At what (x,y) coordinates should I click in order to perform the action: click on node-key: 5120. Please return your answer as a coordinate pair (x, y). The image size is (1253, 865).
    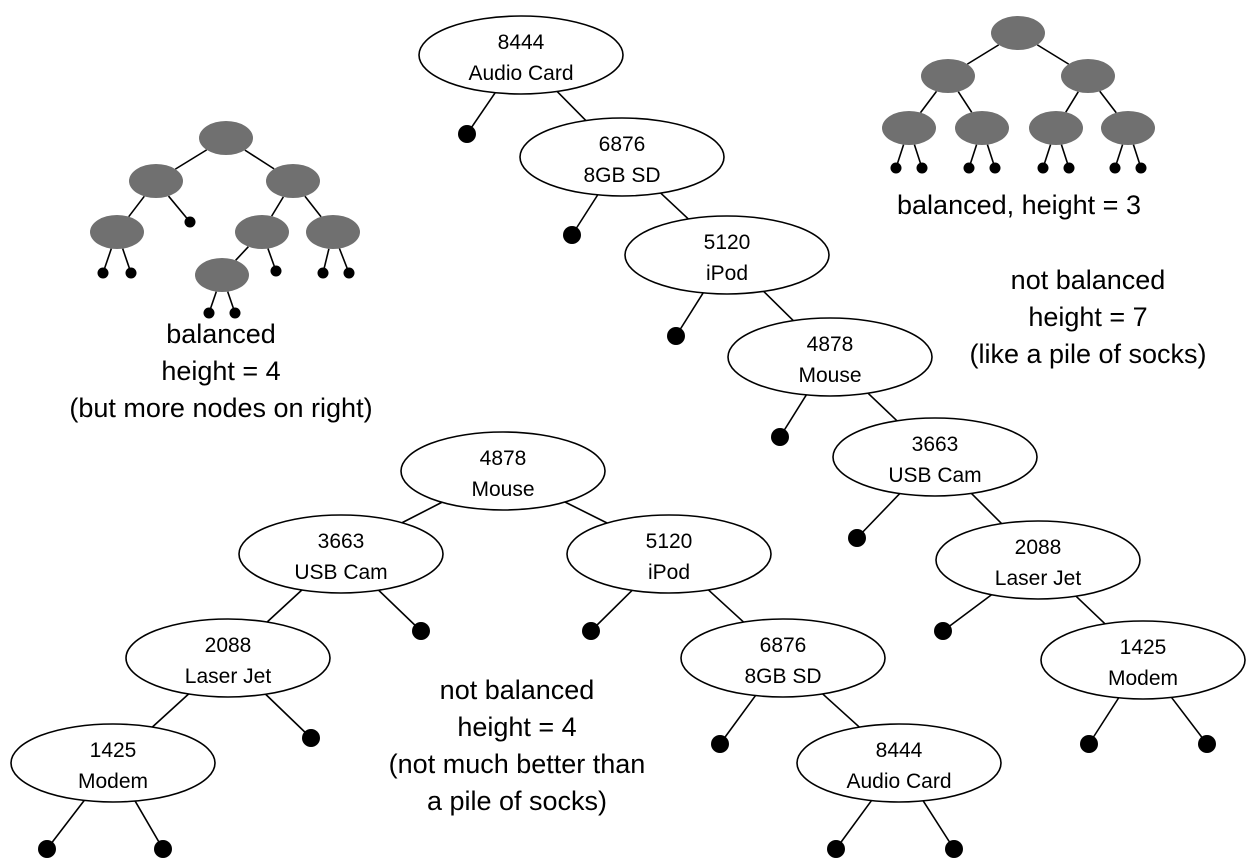
    Looking at the image, I should click on (669, 541).